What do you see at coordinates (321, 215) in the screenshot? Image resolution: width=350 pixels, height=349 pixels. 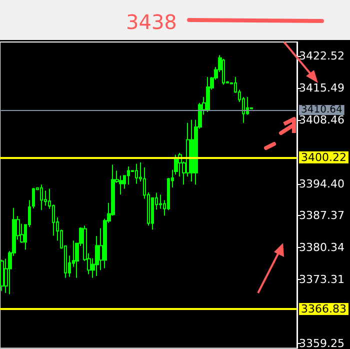 I see `y-tick-label: 3387.37` at bounding box center [321, 215].